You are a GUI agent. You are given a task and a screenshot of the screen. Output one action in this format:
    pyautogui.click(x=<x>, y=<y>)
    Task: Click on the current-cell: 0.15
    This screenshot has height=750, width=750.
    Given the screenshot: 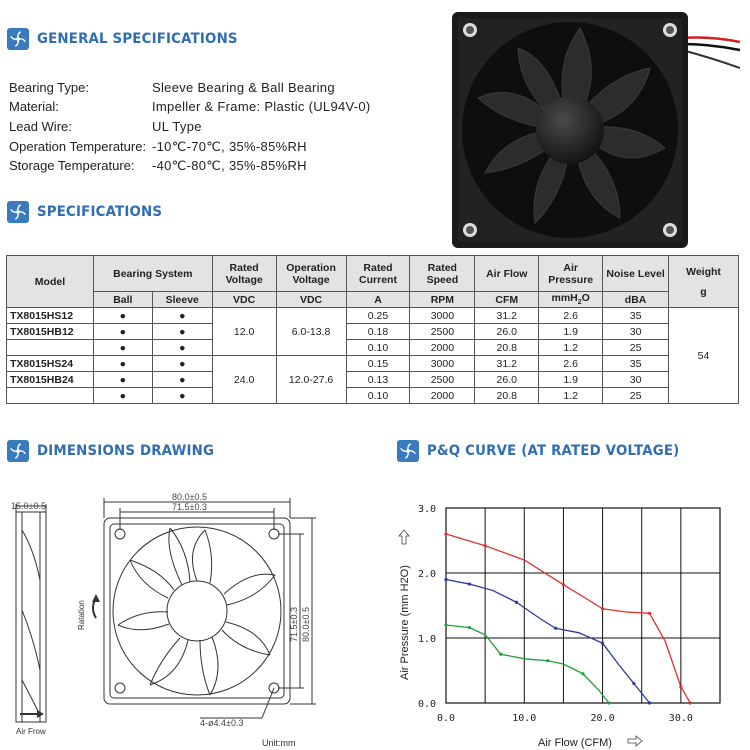 What is the action you would take?
    pyautogui.click(x=378, y=363)
    